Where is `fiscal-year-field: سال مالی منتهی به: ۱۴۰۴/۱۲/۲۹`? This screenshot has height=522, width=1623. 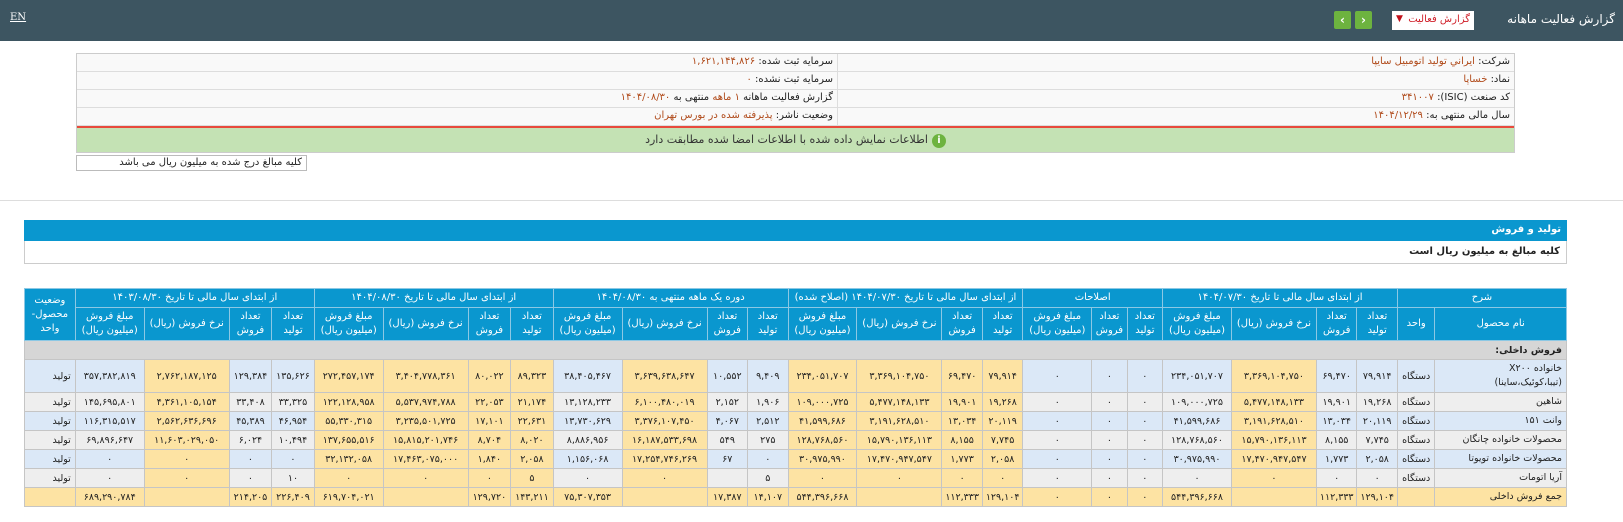
fiscal-year-field: سال مالی منتهی به: ۱۴۰۴/۱۲/۲۹ is located at coordinates (1175, 116).